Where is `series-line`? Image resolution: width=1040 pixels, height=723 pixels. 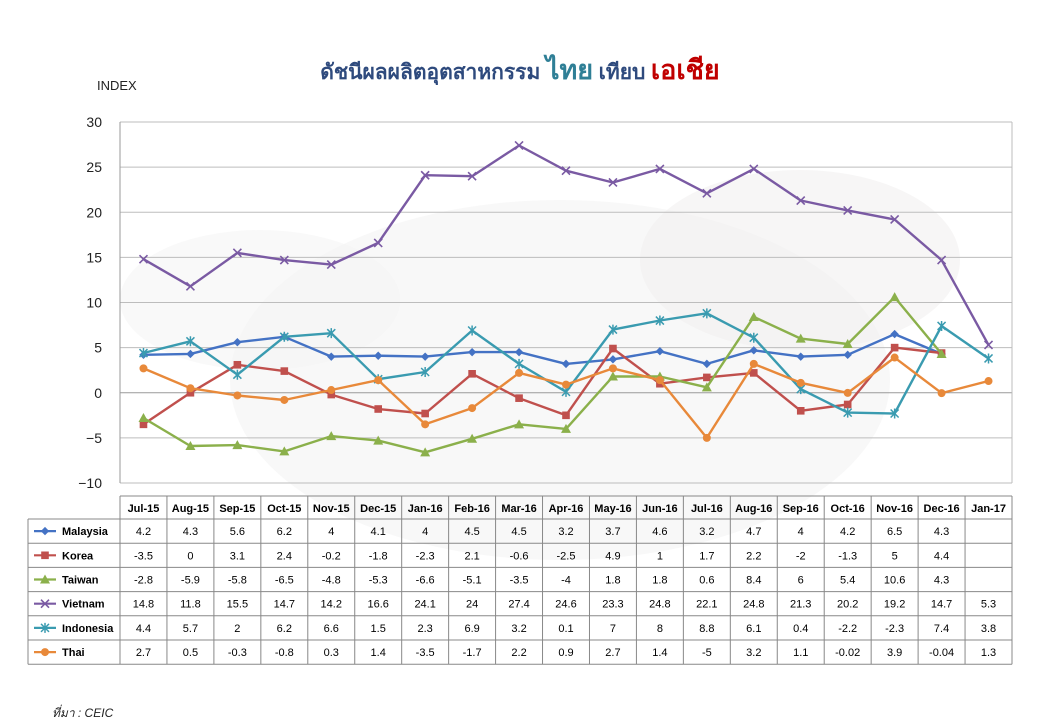 series-line is located at coordinates (543, 349).